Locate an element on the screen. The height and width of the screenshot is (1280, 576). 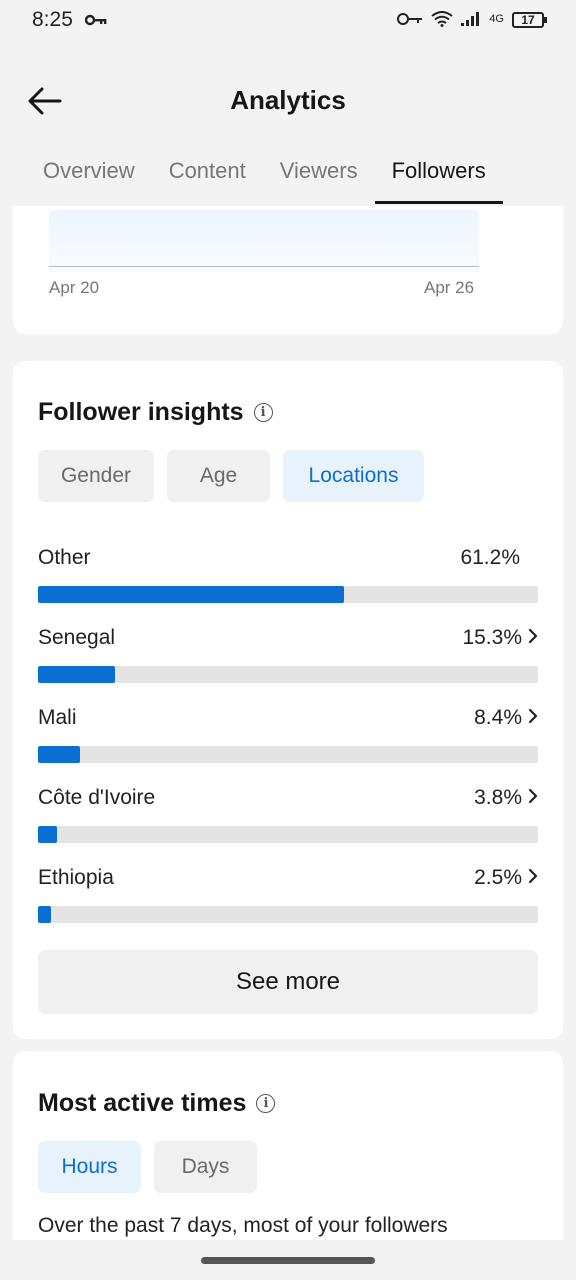
home-indicator is located at coordinates (288, 1260).